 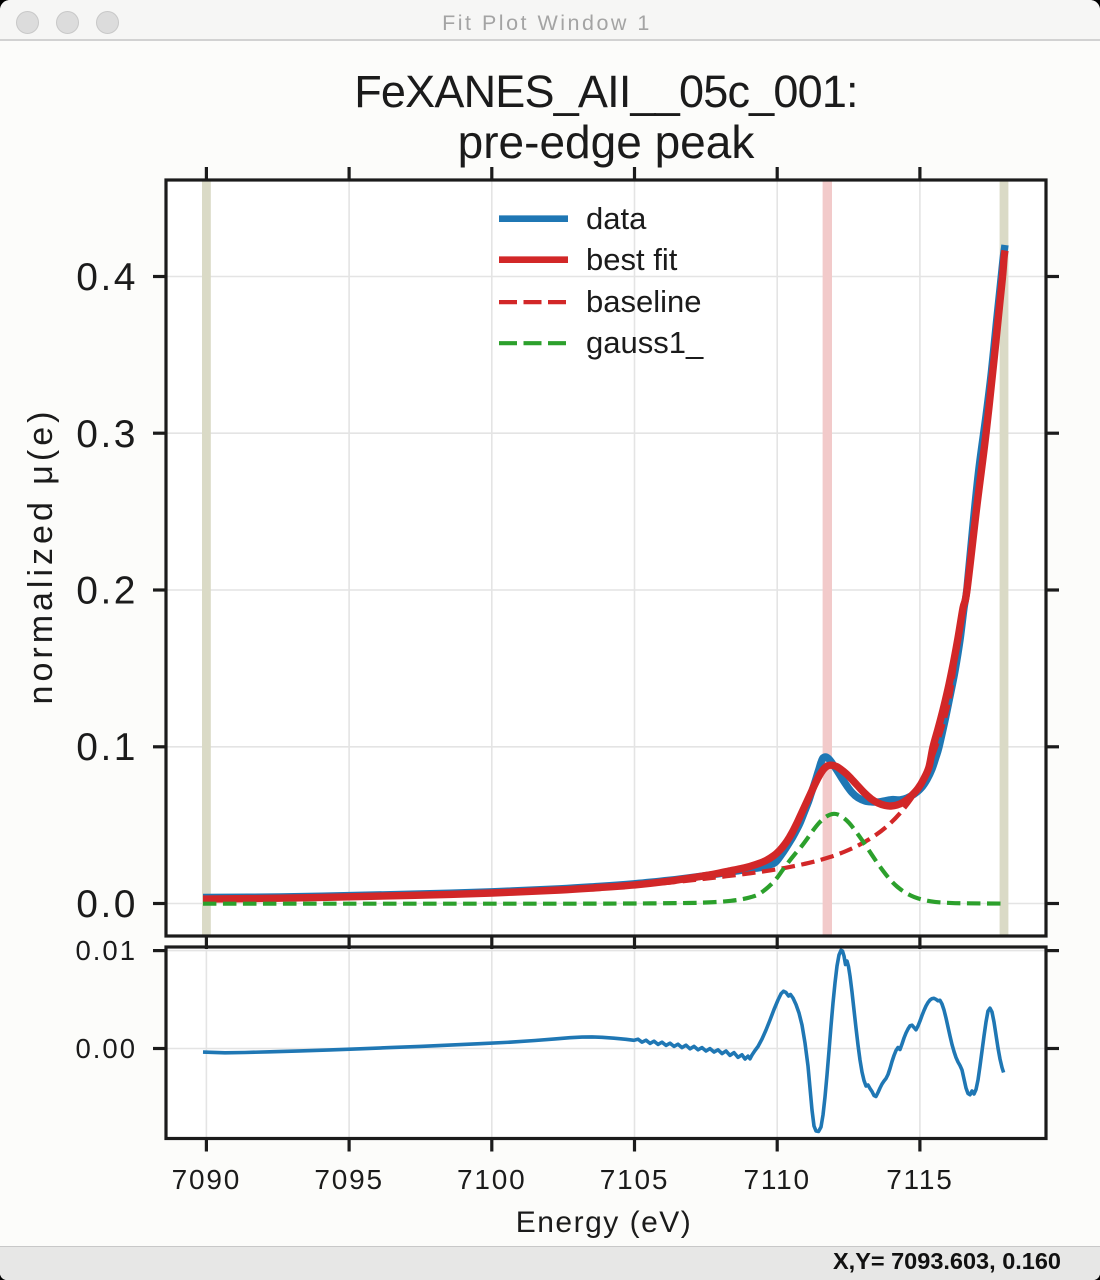 I want to click on svg-text: 0.0, so click(x=107, y=904).